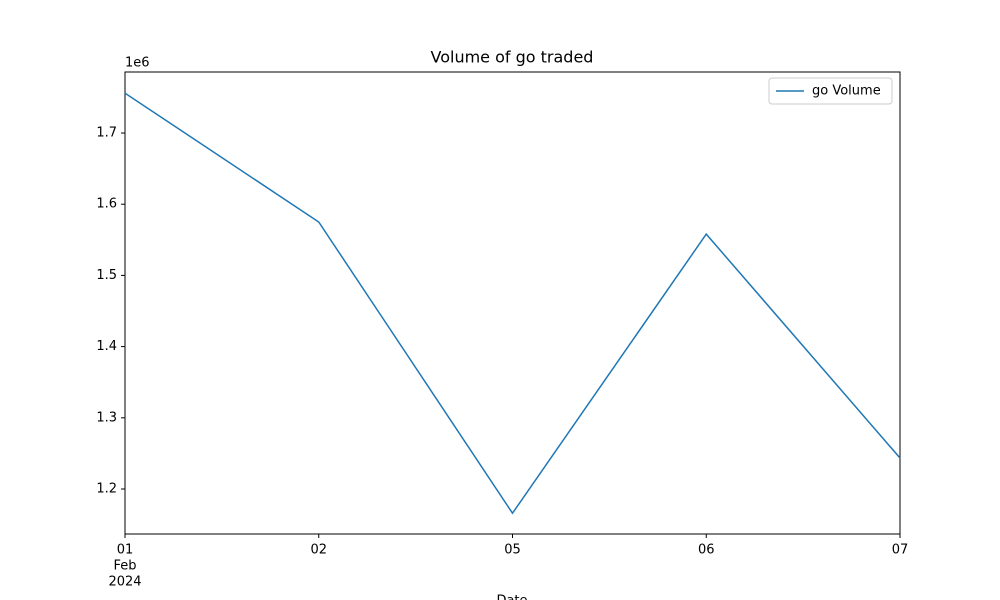  What do you see at coordinates (511, 597) in the screenshot?
I see `x-axis-label: Date` at bounding box center [511, 597].